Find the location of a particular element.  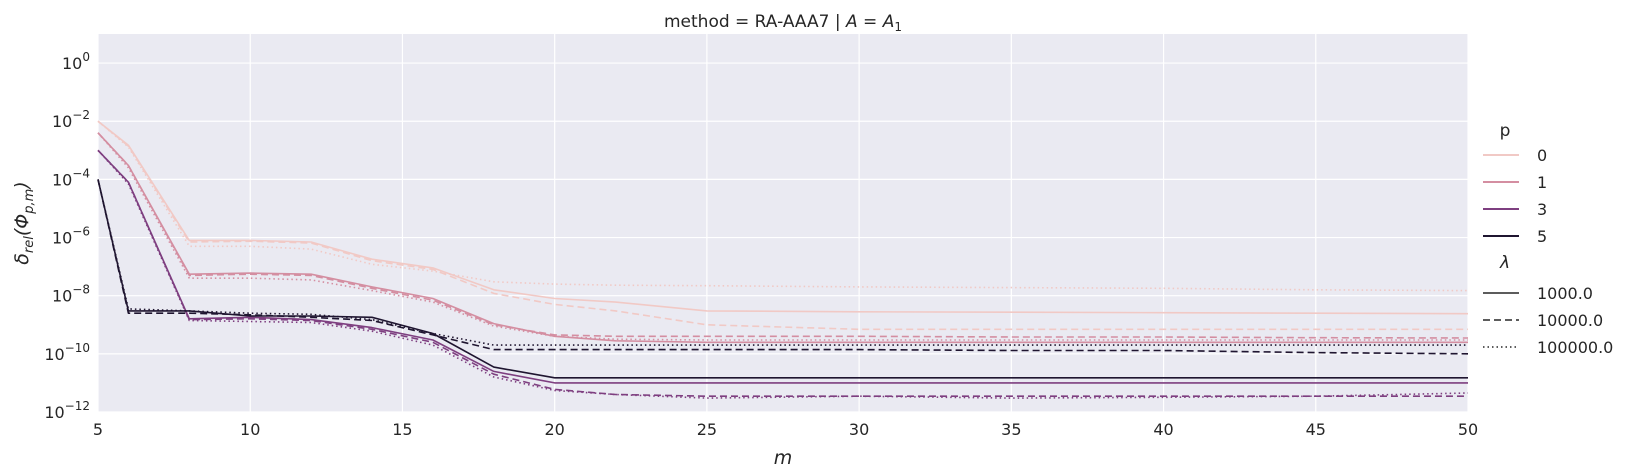

y-tick-label: 10⁻² is located at coordinates (71, 119).